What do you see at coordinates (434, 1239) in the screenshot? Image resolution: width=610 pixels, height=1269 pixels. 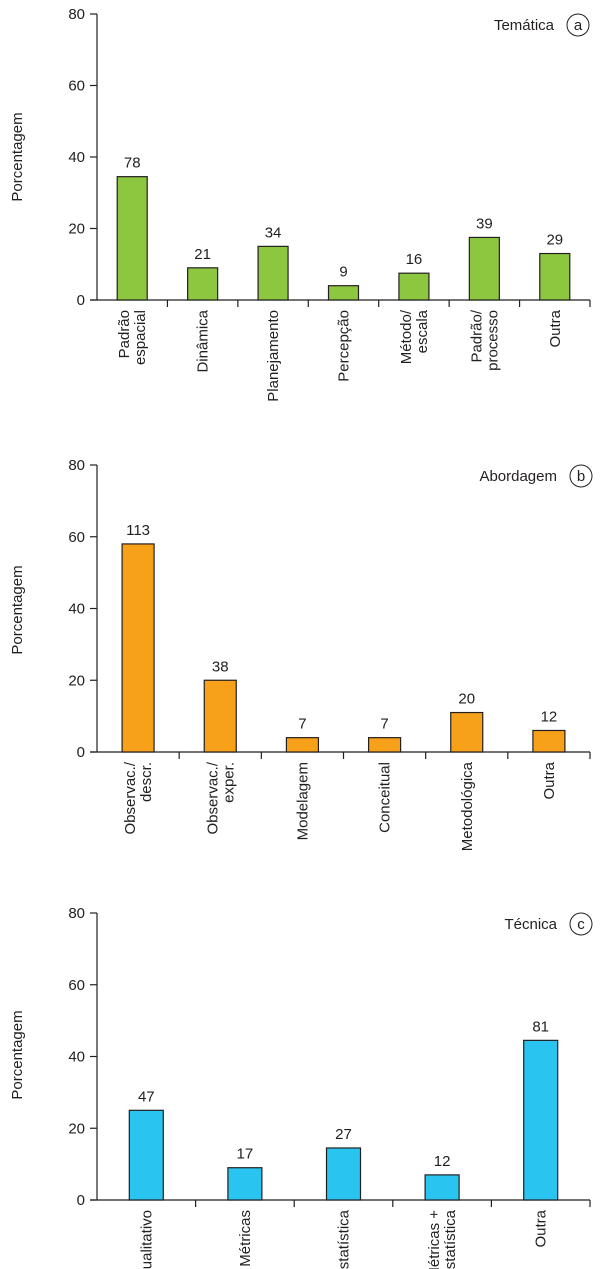 I see `category-label: Métricas +` at bounding box center [434, 1239].